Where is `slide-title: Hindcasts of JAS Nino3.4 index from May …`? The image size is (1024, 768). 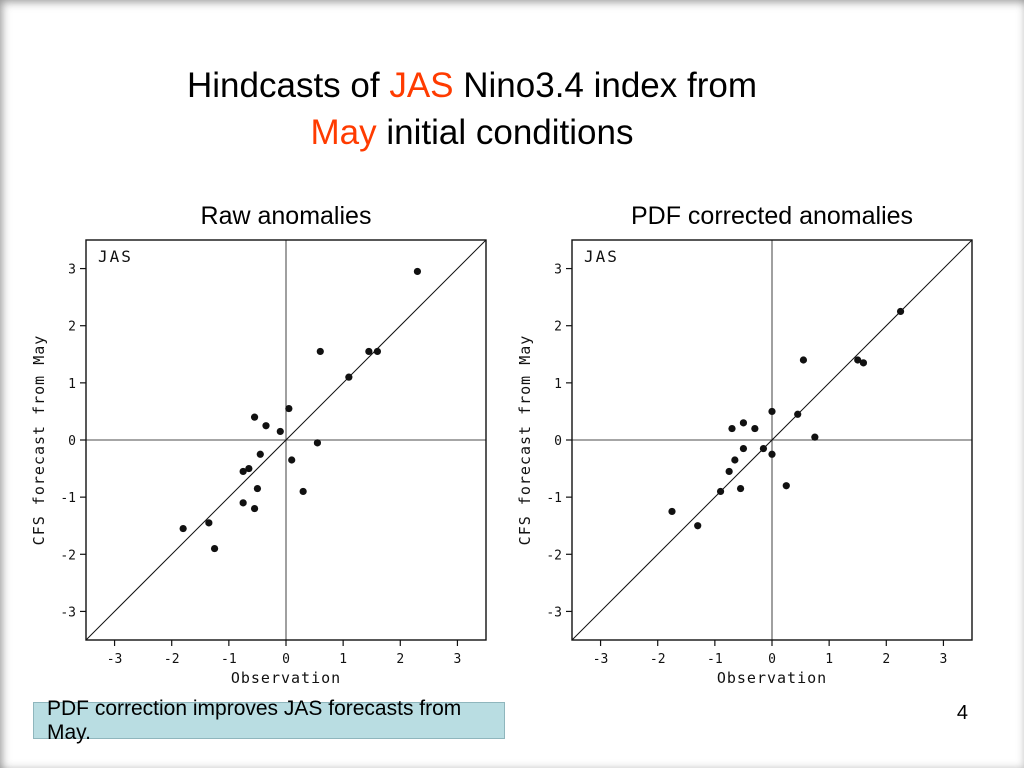 slide-title: Hindcasts of JAS Nino3.4 index from May … is located at coordinates (472, 109).